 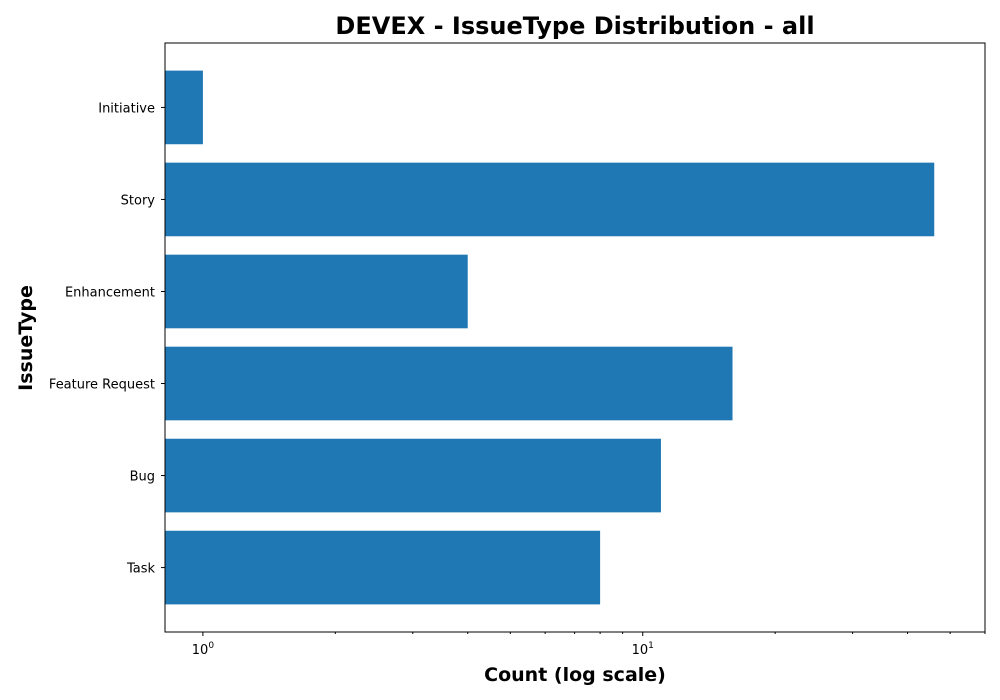 What do you see at coordinates (102, 385) in the screenshot?
I see `y-tick-label: Feature Request` at bounding box center [102, 385].